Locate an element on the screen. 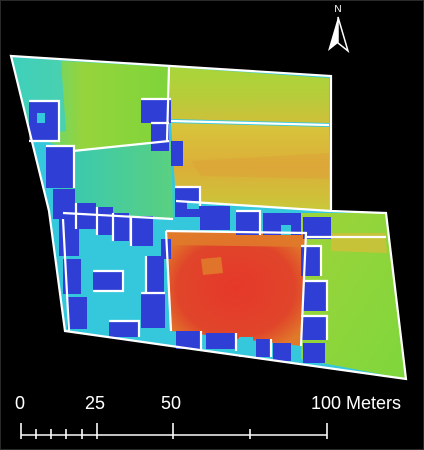 Image resolution: width=424 pixels, height=450 pixels. scale-label-0: 0 is located at coordinates (20, 403).